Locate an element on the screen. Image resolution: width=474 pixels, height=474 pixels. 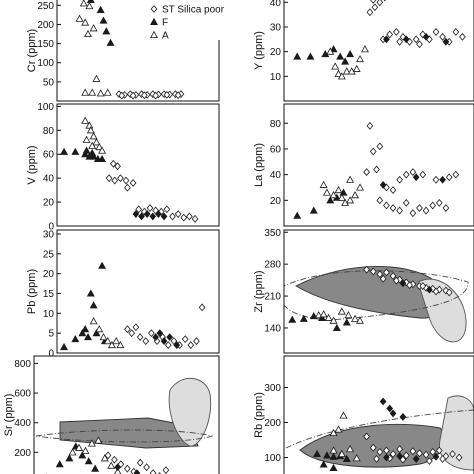
y-tick-label: 25 is located at coordinates (49, 254).